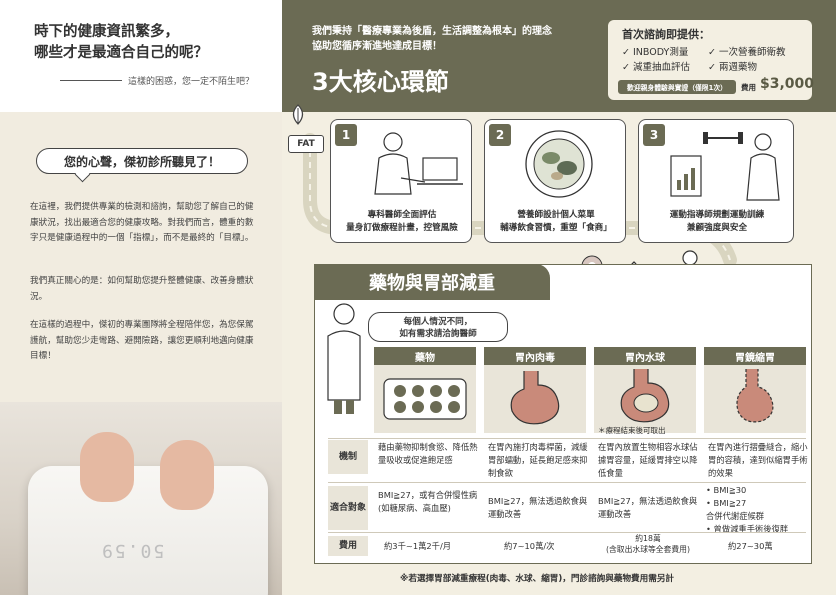 This screenshot has height=595, width=836. I want to click on offer-title: 首次諮詢即提供：, so click(666, 34).